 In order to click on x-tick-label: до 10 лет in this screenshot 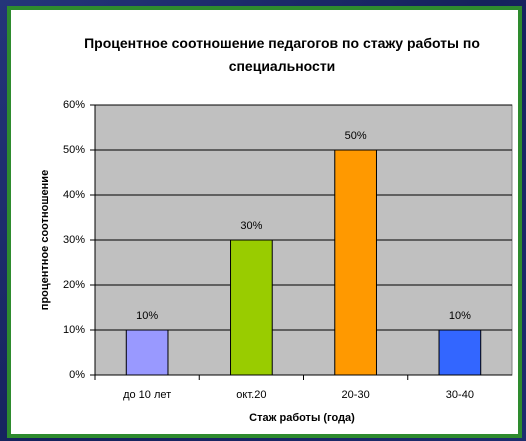, I will do `click(147, 395)`.